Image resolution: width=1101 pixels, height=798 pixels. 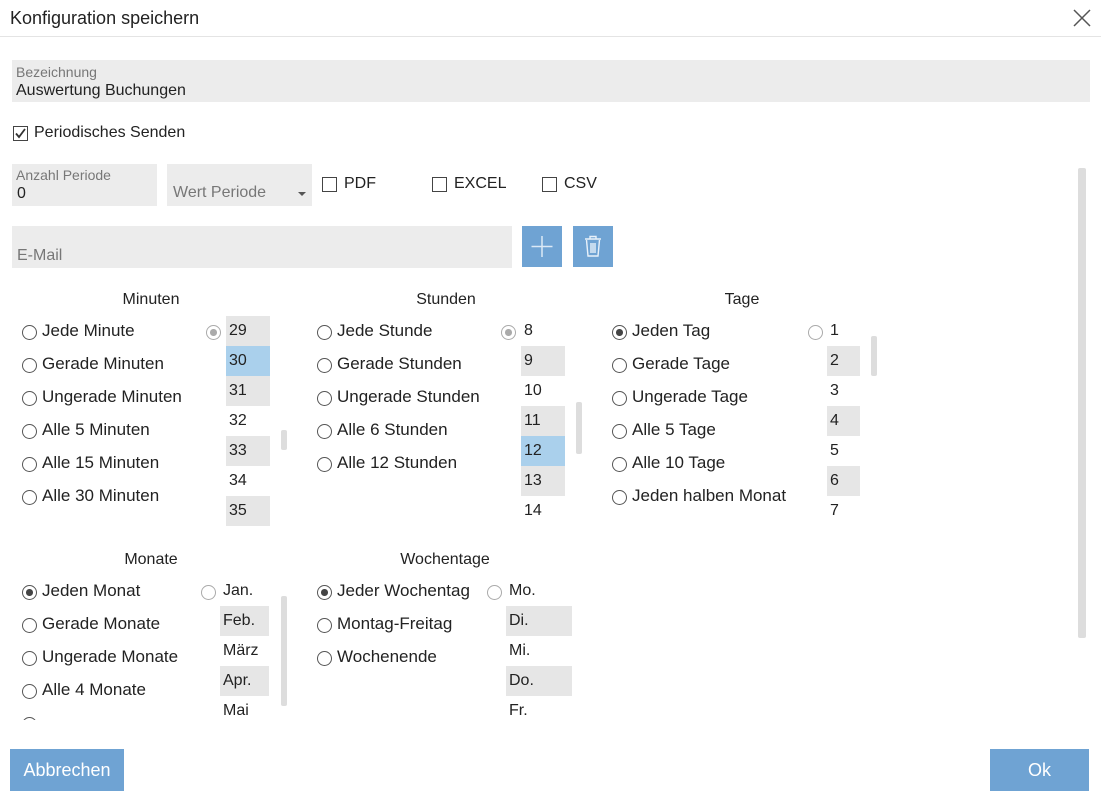 I want to click on list-item: Mi., so click(x=520, y=650).